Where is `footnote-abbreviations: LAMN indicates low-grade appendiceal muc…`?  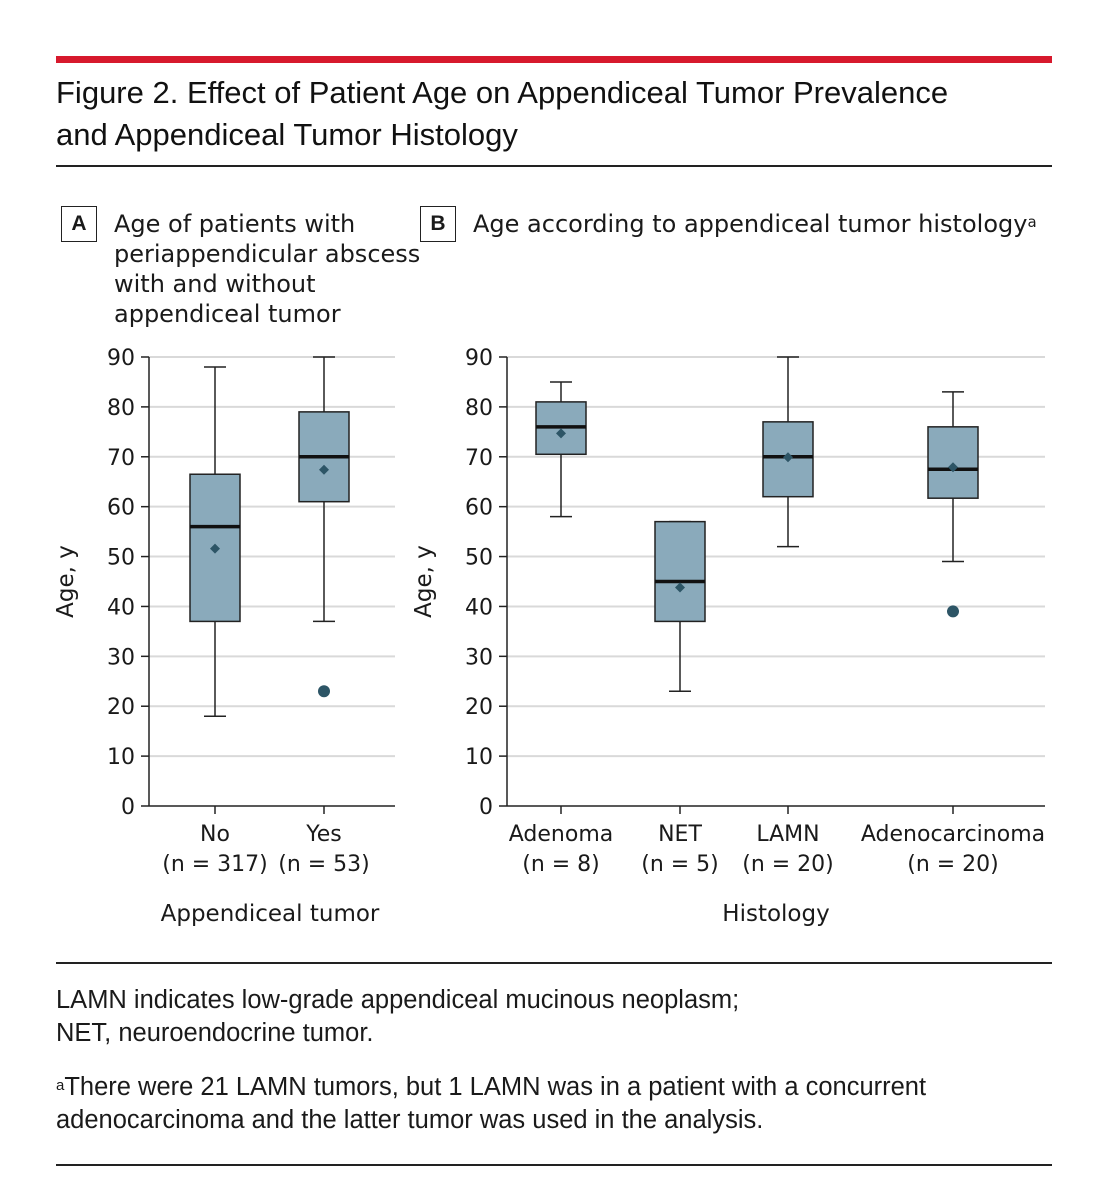 footnote-abbreviations: LAMN indicates low-grade appendiceal muc… is located at coordinates (551, 1017).